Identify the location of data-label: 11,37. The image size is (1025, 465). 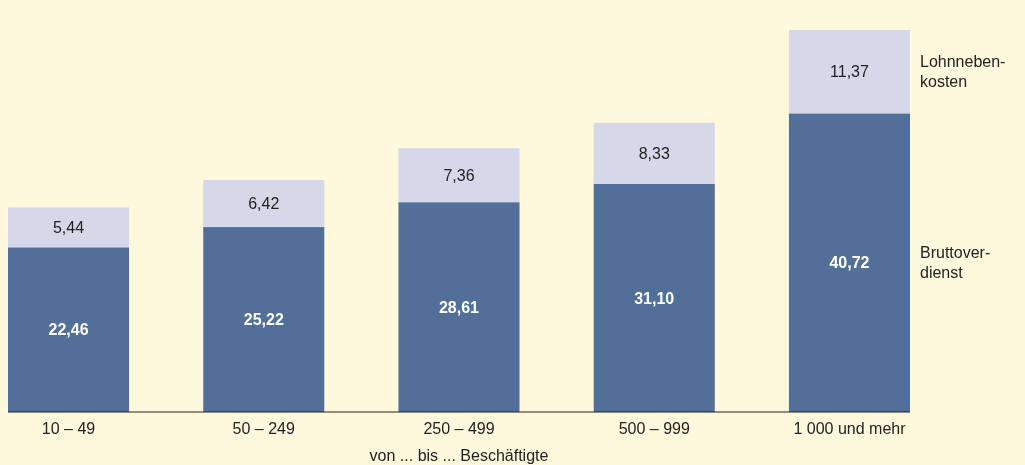
(849, 72).